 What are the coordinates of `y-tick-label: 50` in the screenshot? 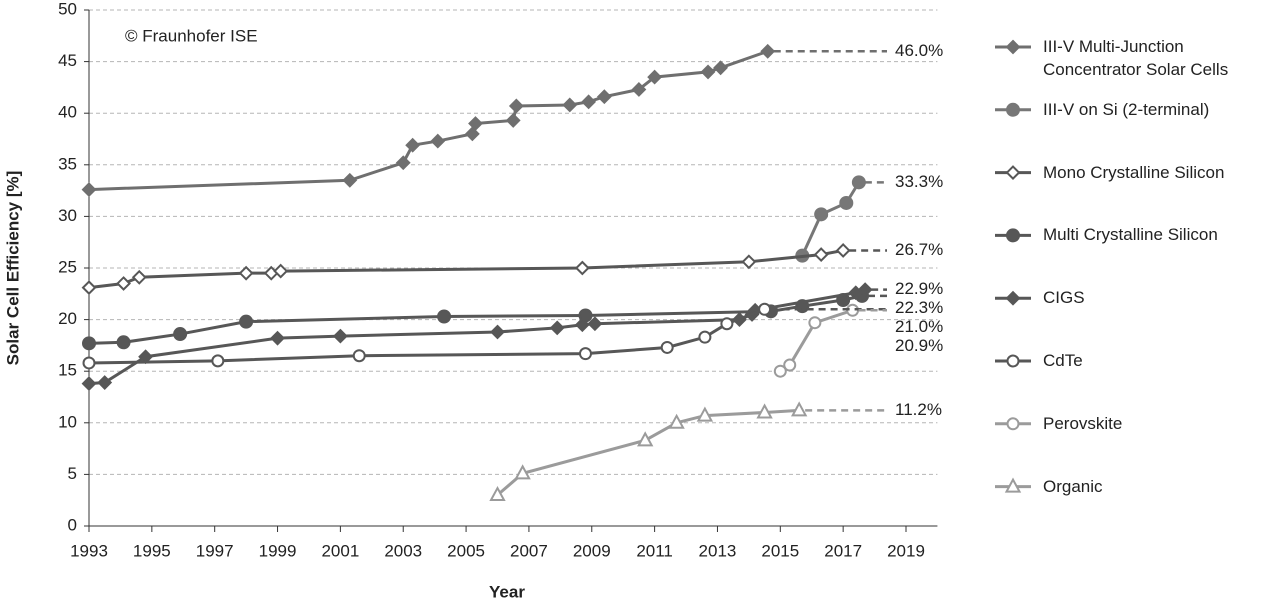 It's located at (67, 9).